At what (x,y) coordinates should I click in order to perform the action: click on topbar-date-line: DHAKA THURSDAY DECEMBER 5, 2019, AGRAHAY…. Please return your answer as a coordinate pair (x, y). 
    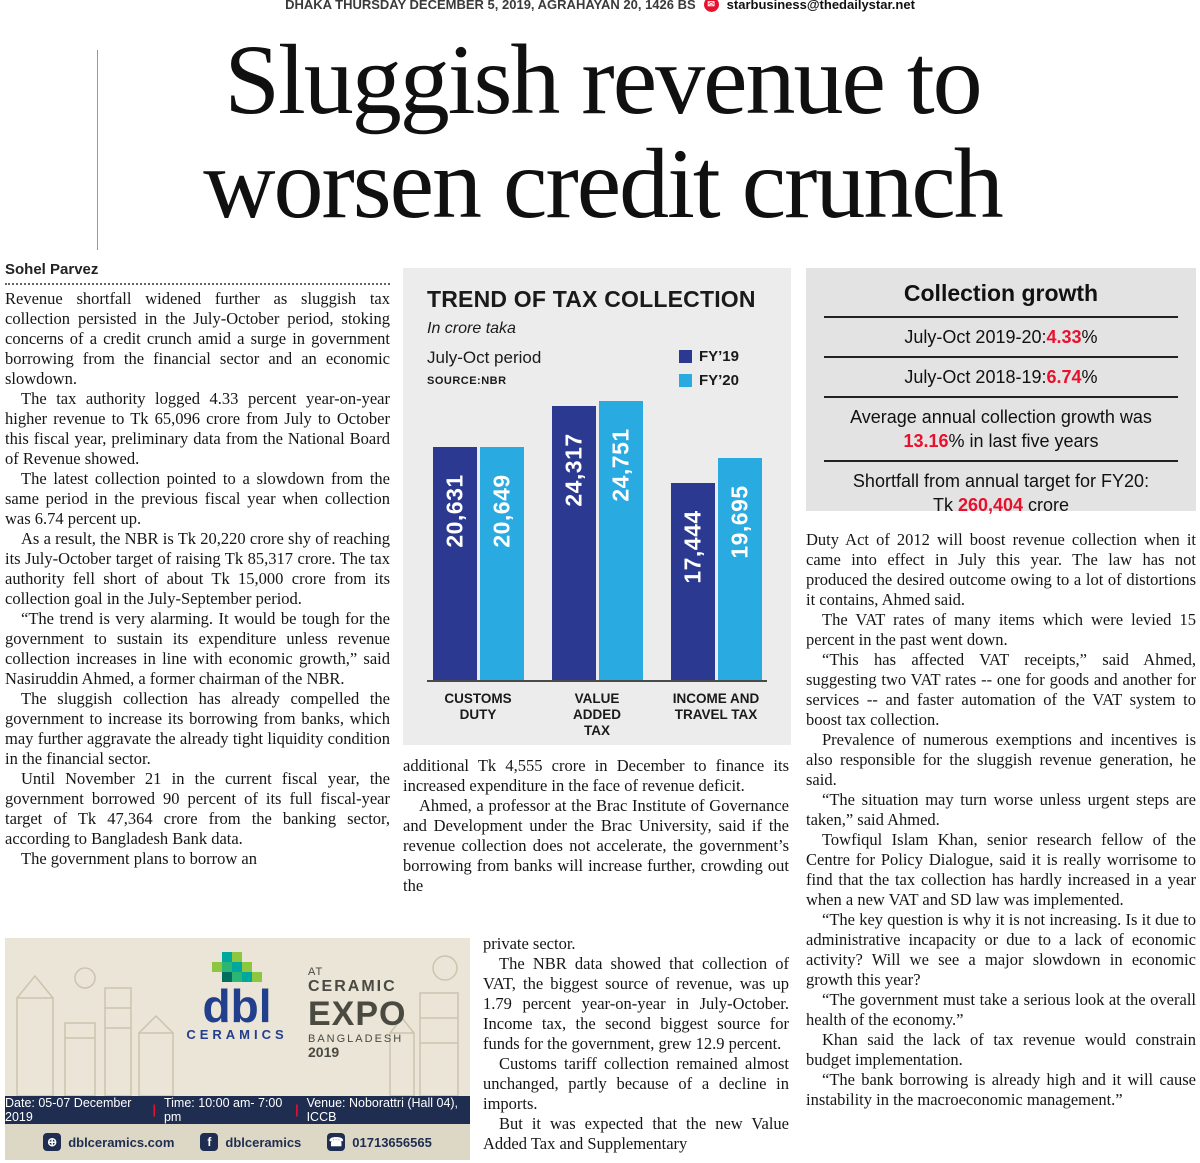
    Looking at the image, I should click on (490, 6).